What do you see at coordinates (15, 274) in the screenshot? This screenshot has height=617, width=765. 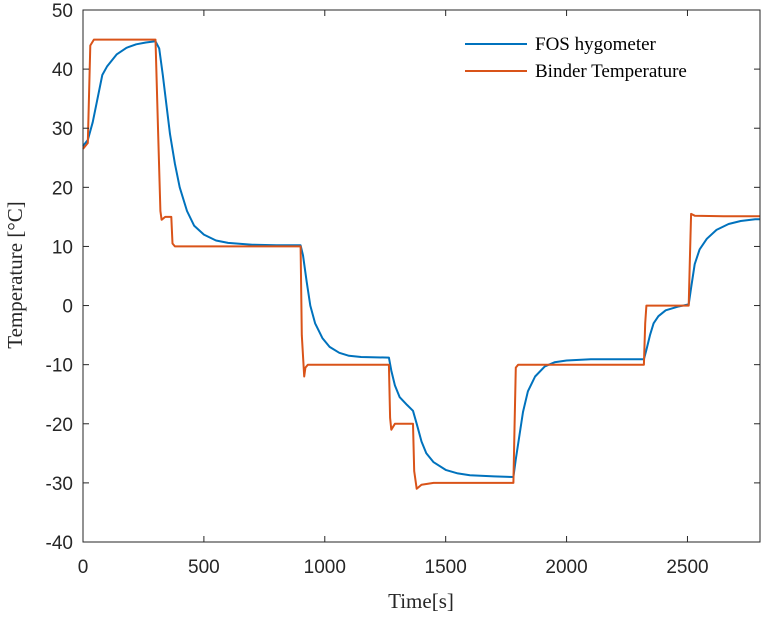 I see `y-axis-label: Temperature [°C]` at bounding box center [15, 274].